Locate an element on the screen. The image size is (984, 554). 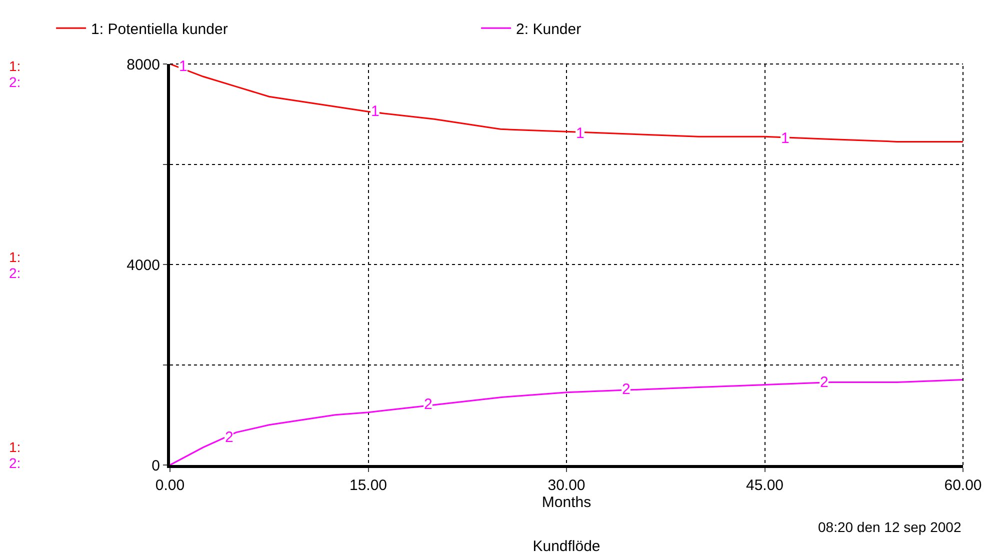
y-tick-label: 4000 is located at coordinates (143, 265).